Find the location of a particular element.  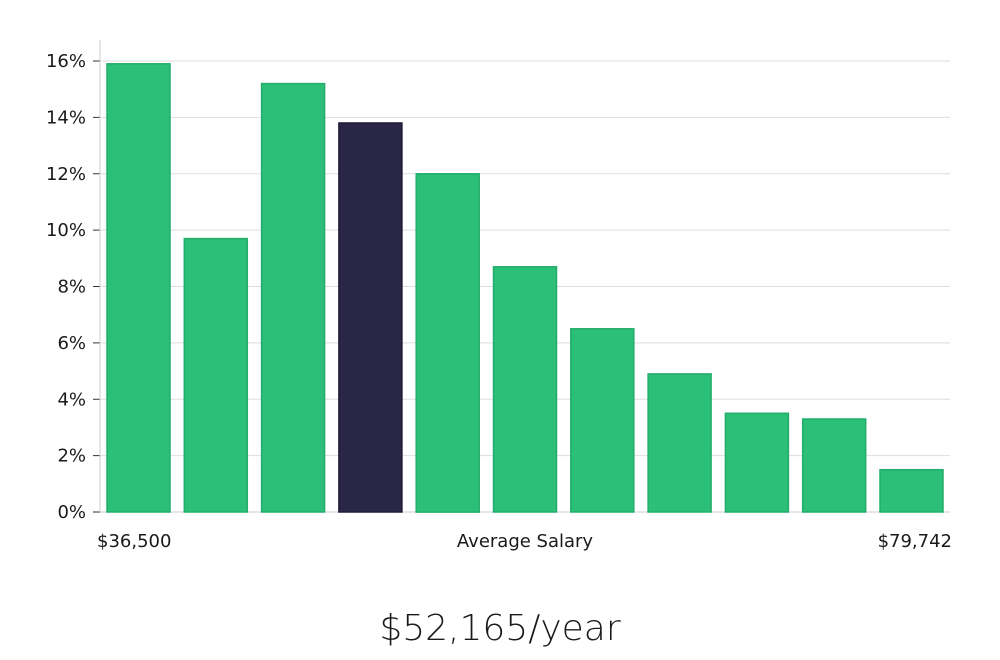

y-axis-ticks: 0% 2% 4% 6% 8% 10% 12% 14% 16% is located at coordinates (73, 287).